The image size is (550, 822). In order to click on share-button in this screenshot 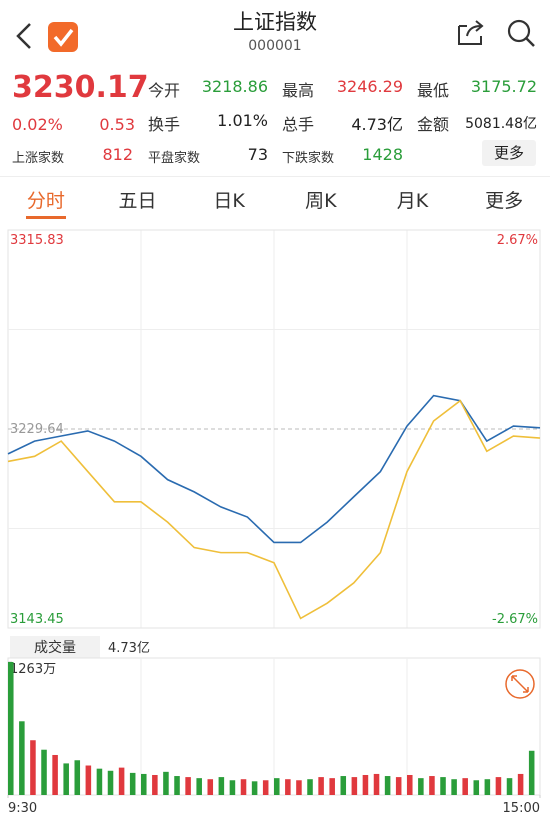, I will do `click(471, 32)`.